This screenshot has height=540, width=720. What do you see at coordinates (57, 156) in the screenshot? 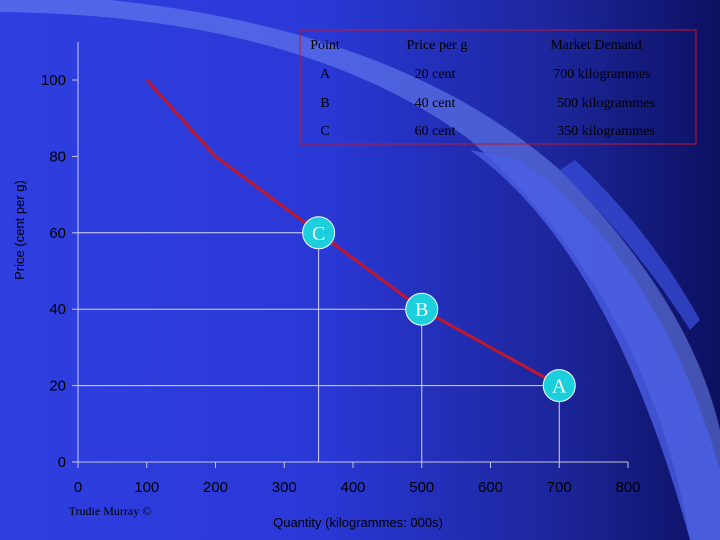
I see `y-tick-label: 80` at bounding box center [57, 156].